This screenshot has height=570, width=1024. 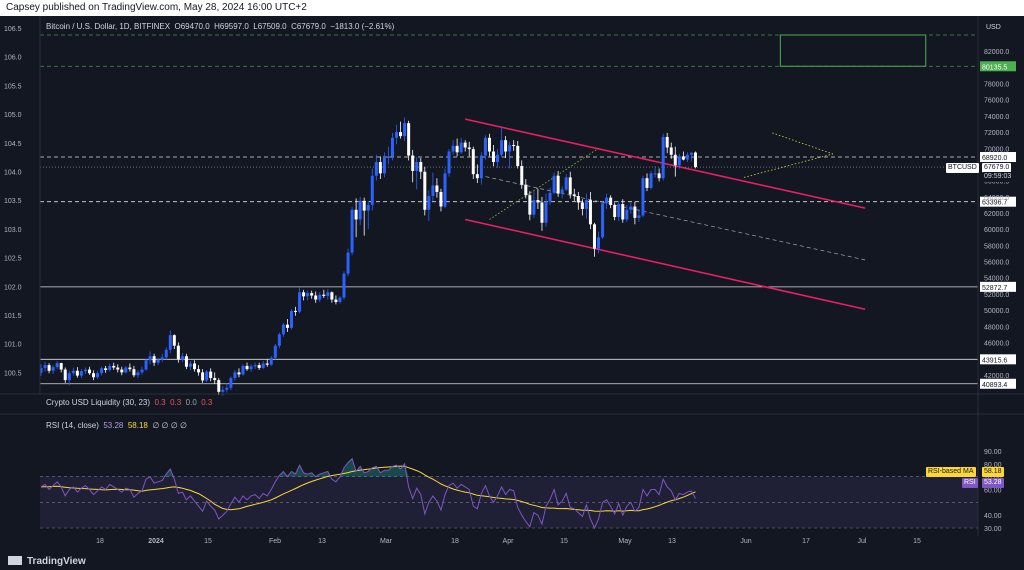 I want to click on x-tick-label: 17, so click(x=806, y=541).